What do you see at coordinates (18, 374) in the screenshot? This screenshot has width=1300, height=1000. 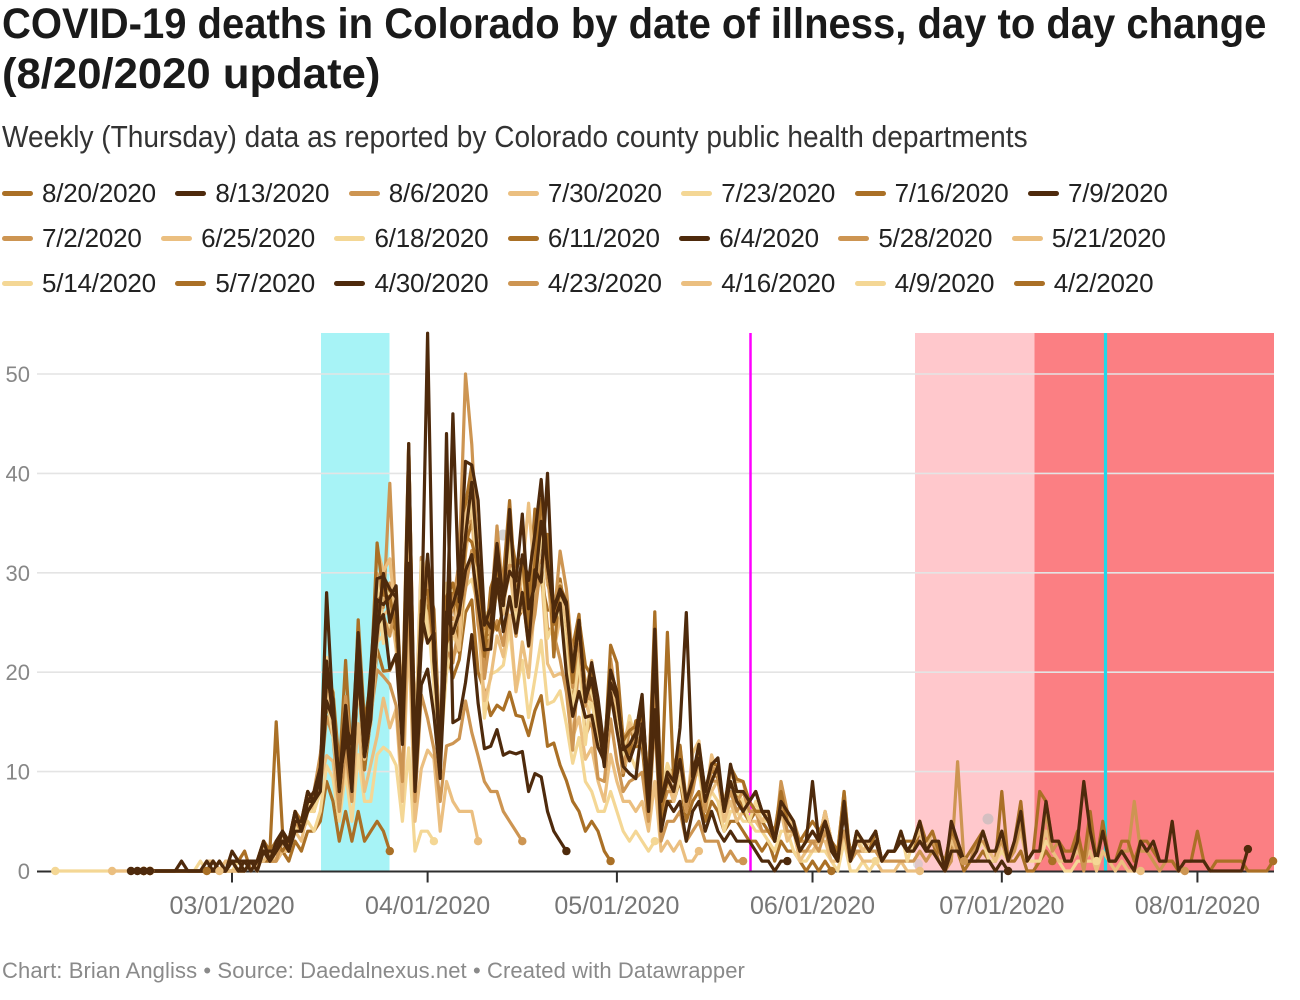 I see `svg-text: 50` at bounding box center [18, 374].